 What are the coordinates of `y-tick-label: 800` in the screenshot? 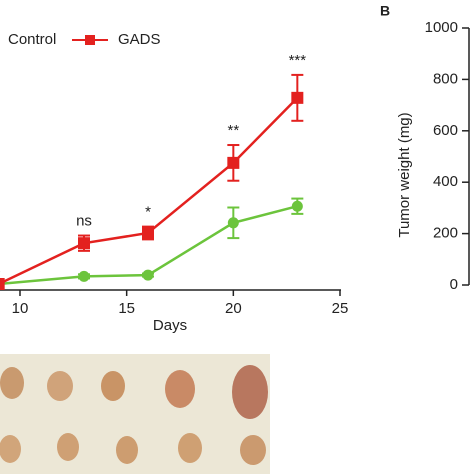 It's located at (445, 78).